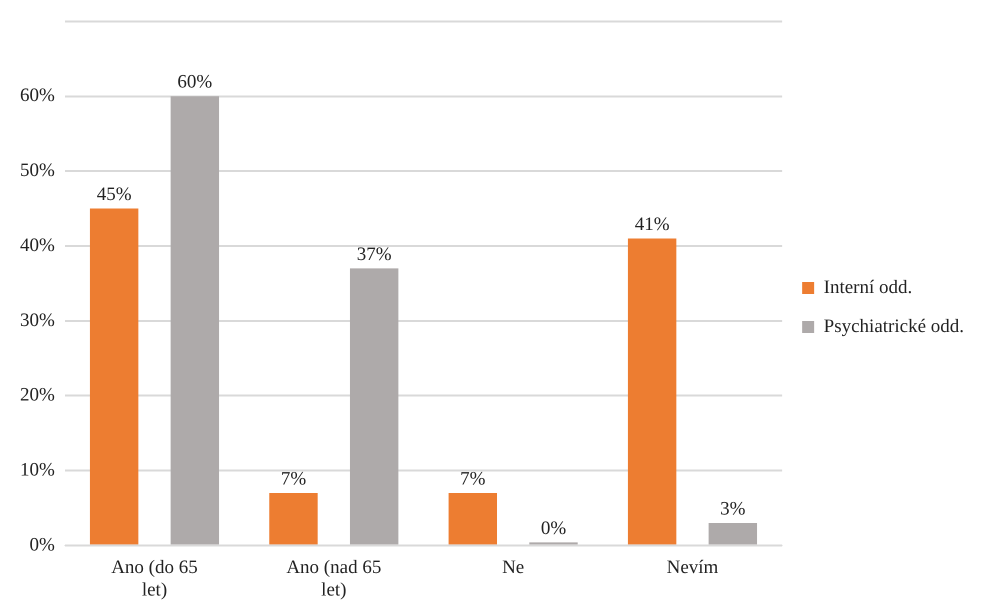 This screenshot has height=610, width=984. Describe the element at coordinates (868, 287) in the screenshot. I see `legend-label: Interní odd.` at that location.